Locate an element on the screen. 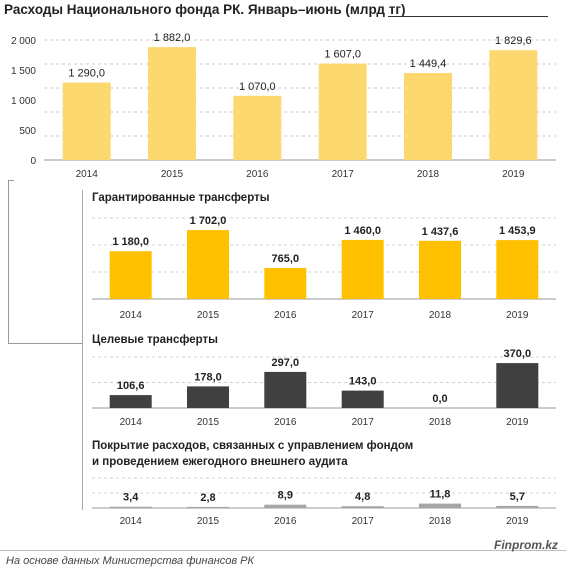  data-label: 8,9 is located at coordinates (285, 496).